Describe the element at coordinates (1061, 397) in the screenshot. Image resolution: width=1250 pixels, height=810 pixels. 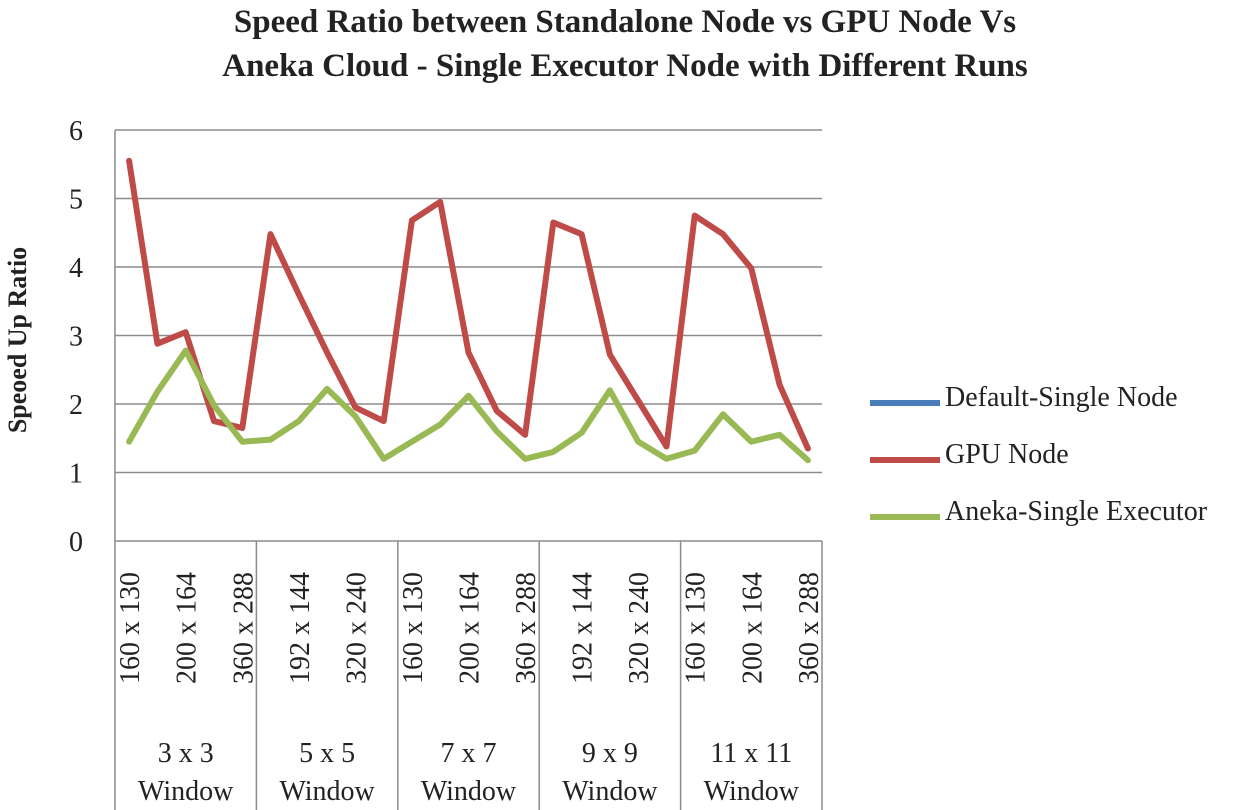
I see `legend-label-default-single-node: Default-Single Node` at that location.